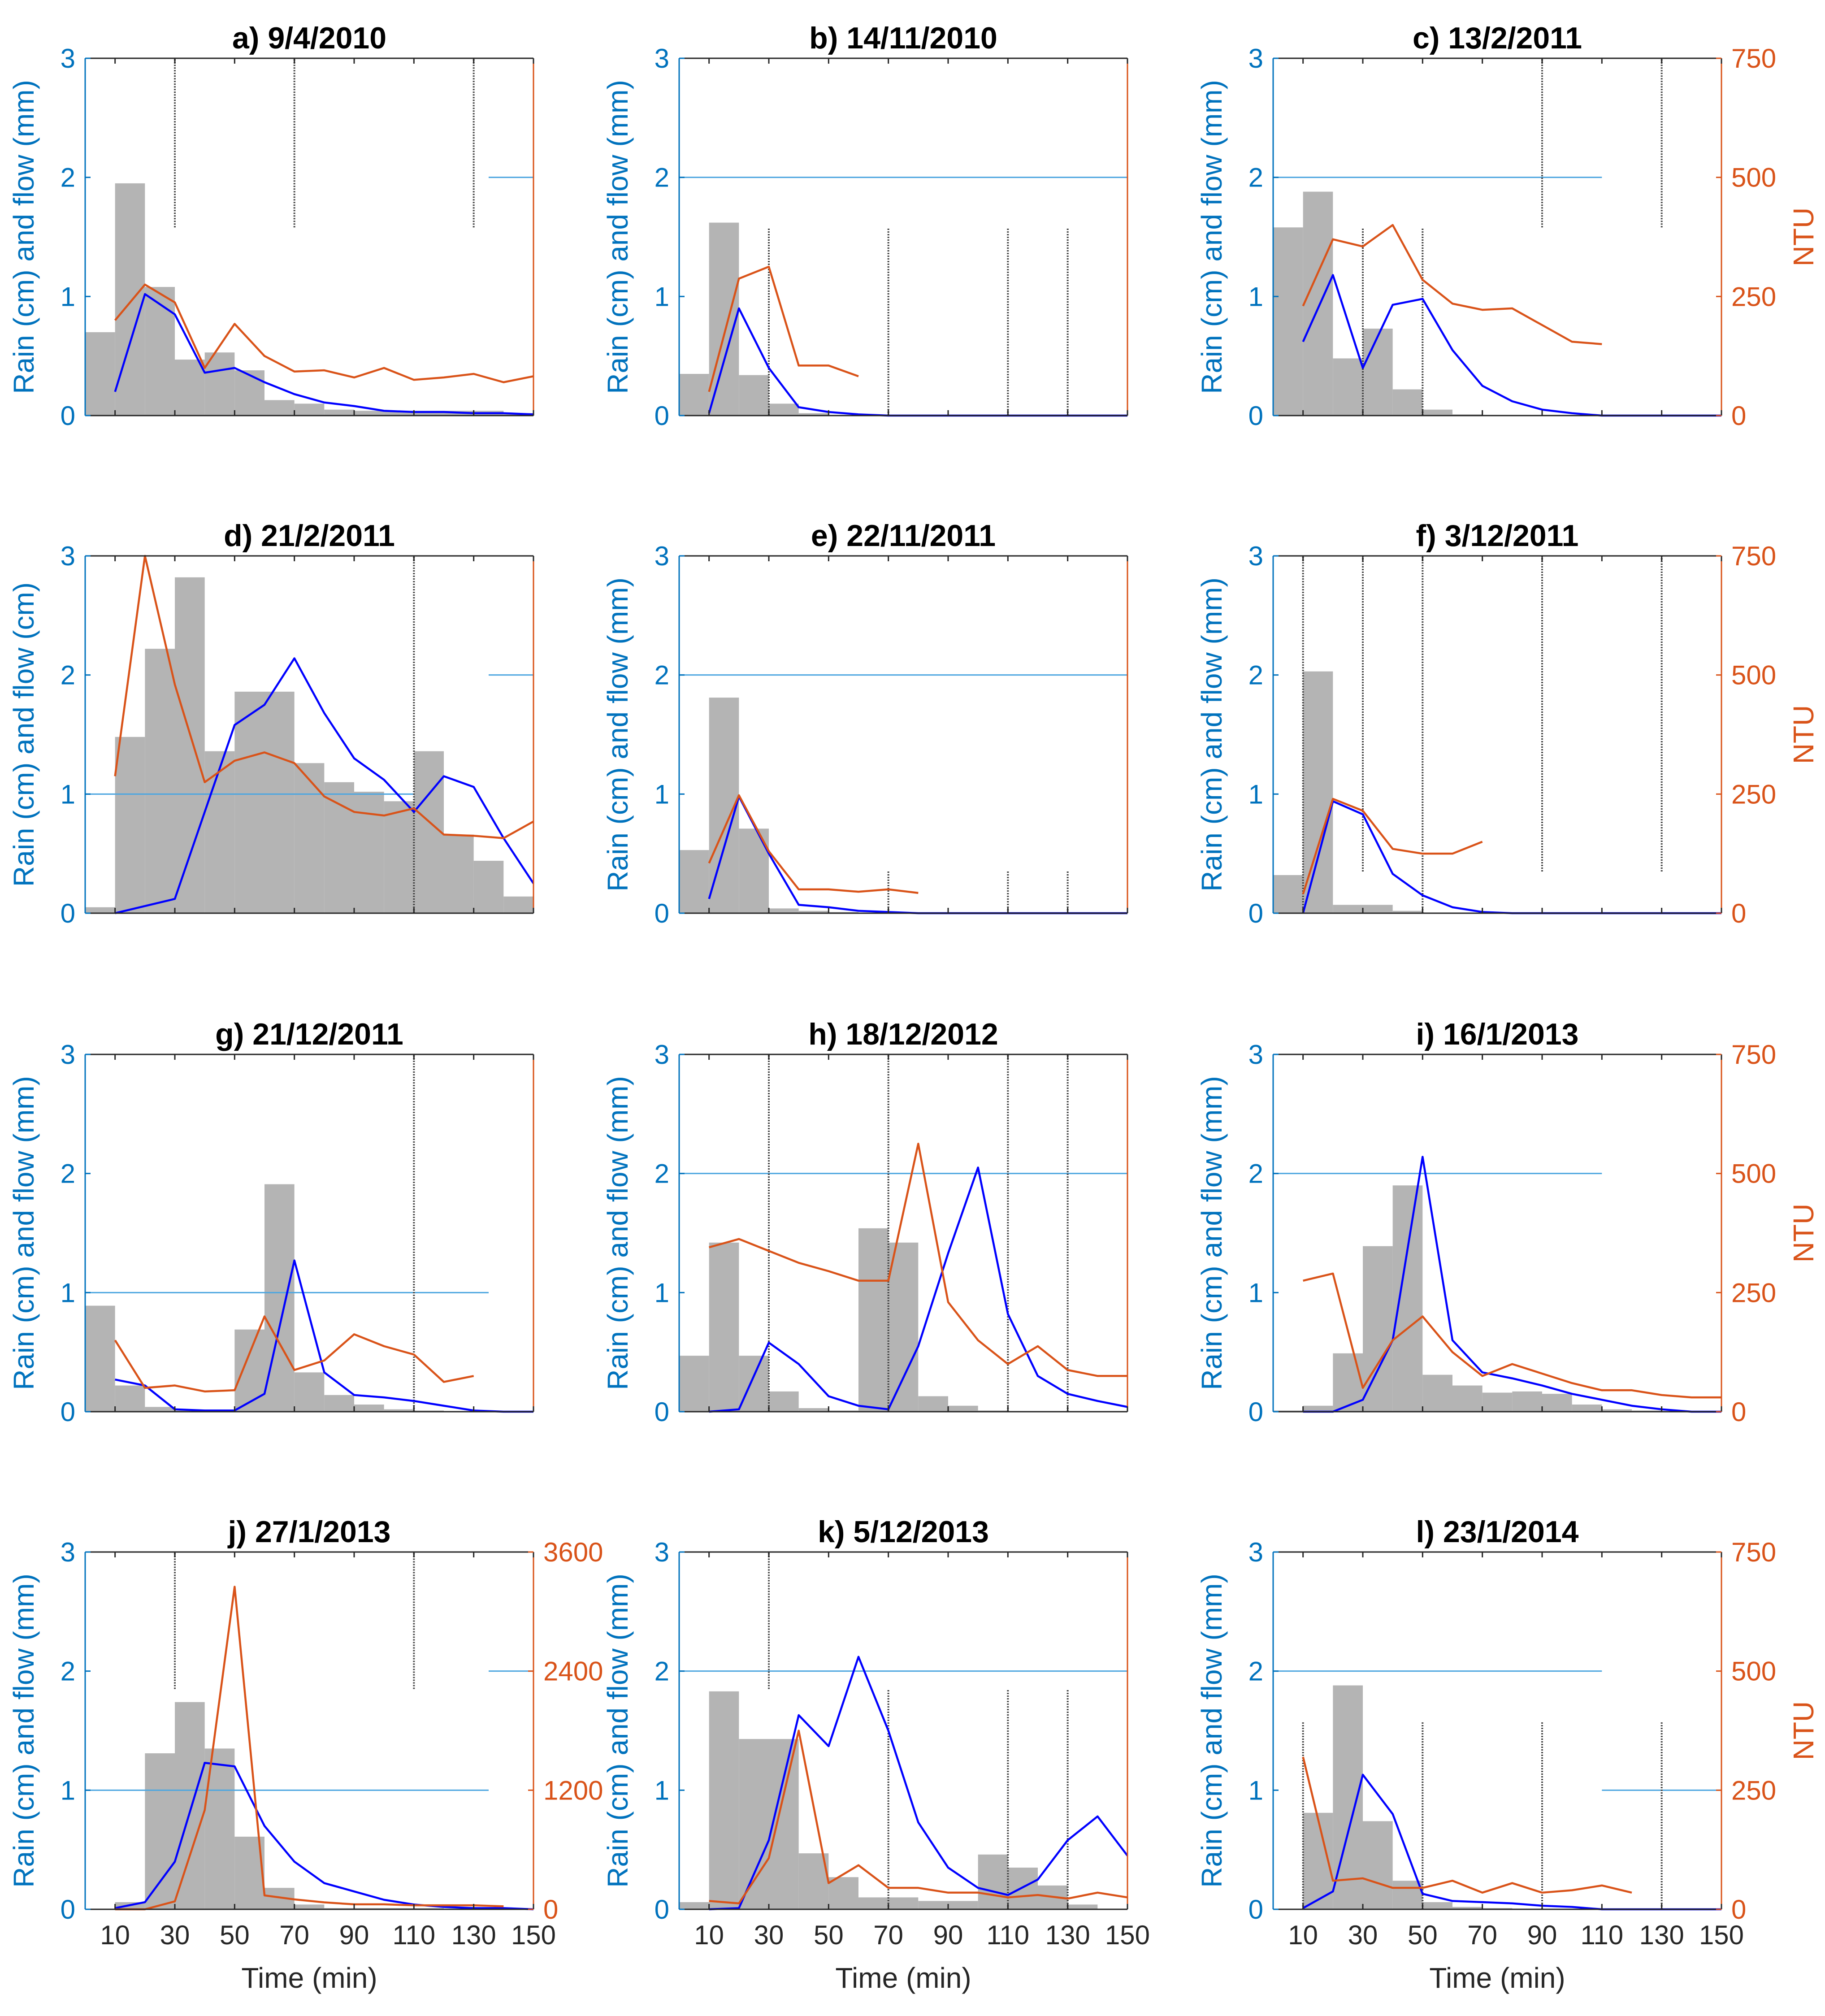  What do you see at coordinates (1303, 1935) in the screenshot?
I see `x-tick-label: 10` at bounding box center [1303, 1935].